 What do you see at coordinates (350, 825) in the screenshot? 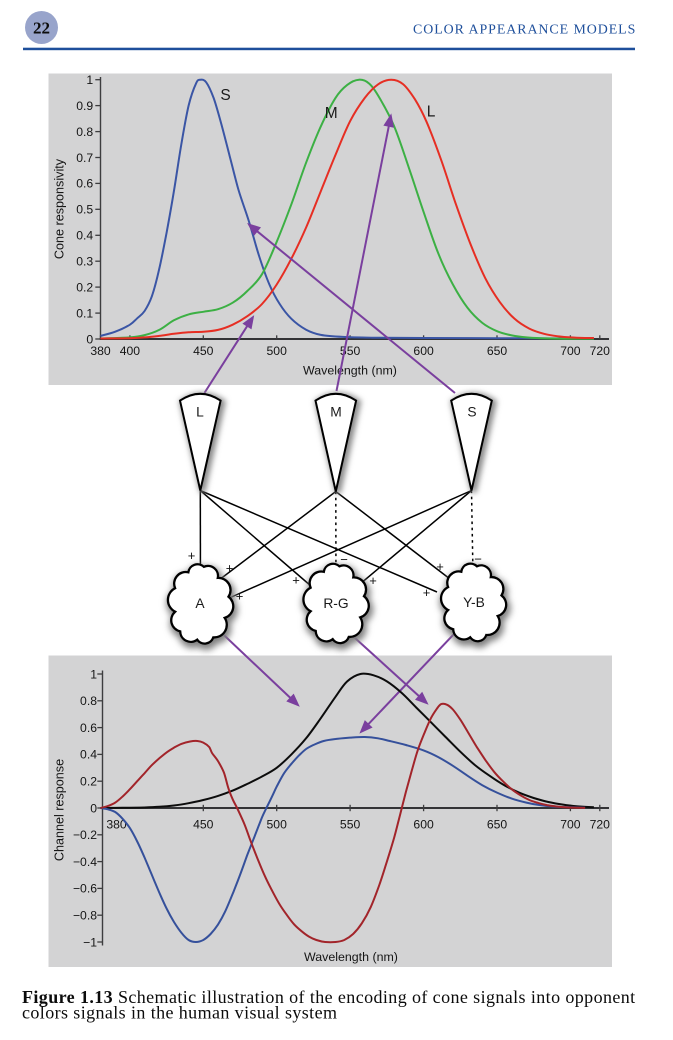
I see `svg-text: 550` at bounding box center [350, 825].